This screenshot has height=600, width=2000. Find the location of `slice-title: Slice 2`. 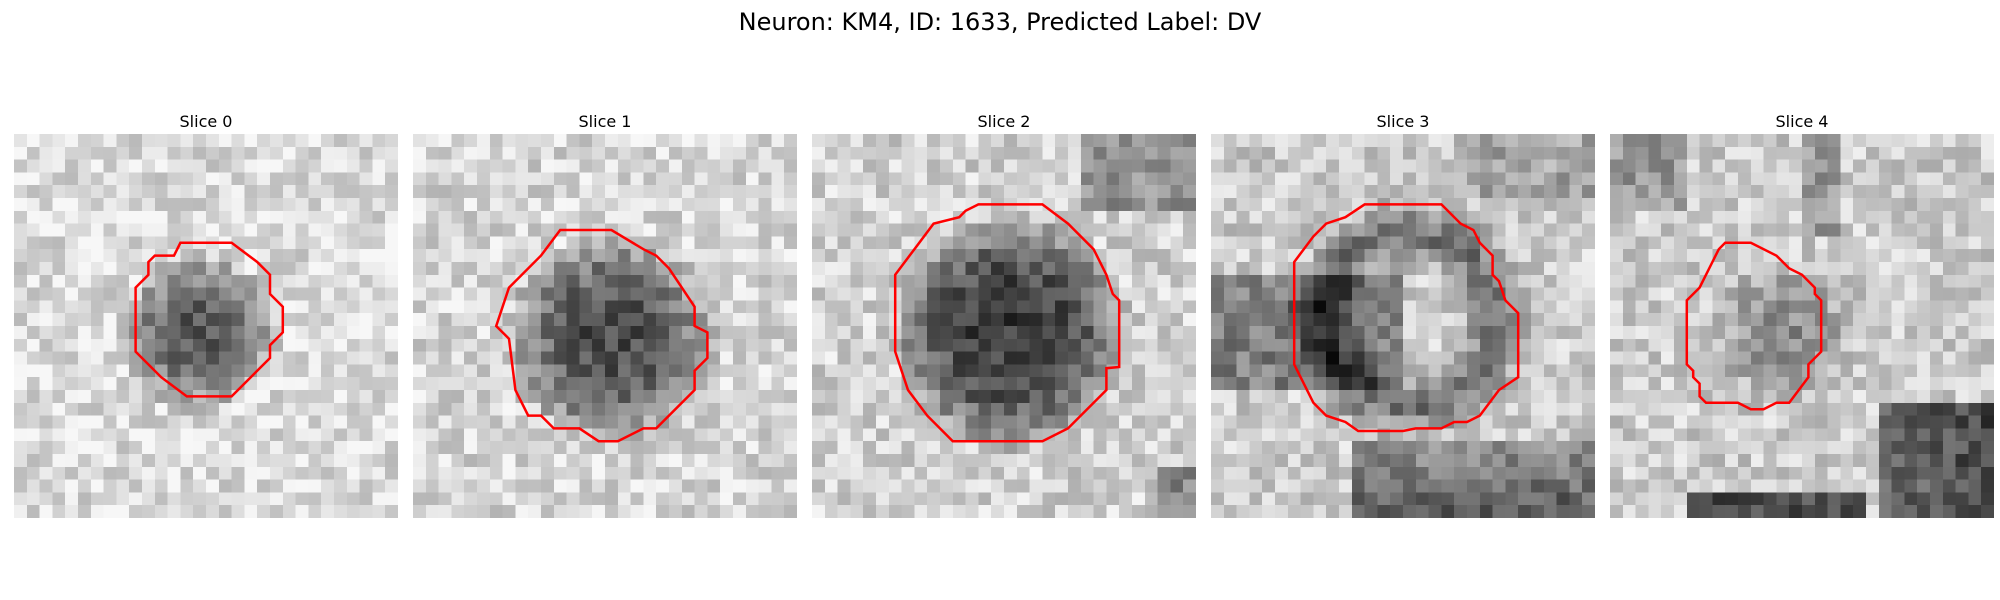

slice-title: Slice 2 is located at coordinates (1004, 121).